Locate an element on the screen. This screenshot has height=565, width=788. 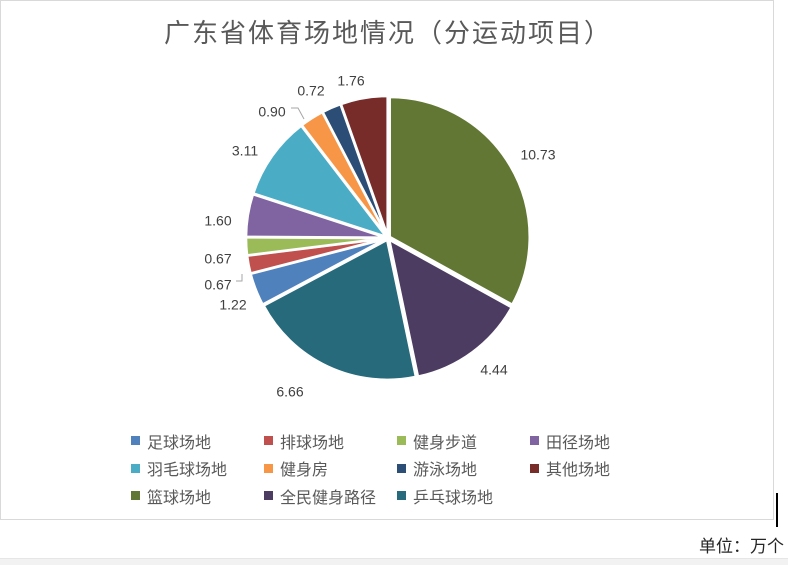
data-label: 3.11 is located at coordinates (245, 151).